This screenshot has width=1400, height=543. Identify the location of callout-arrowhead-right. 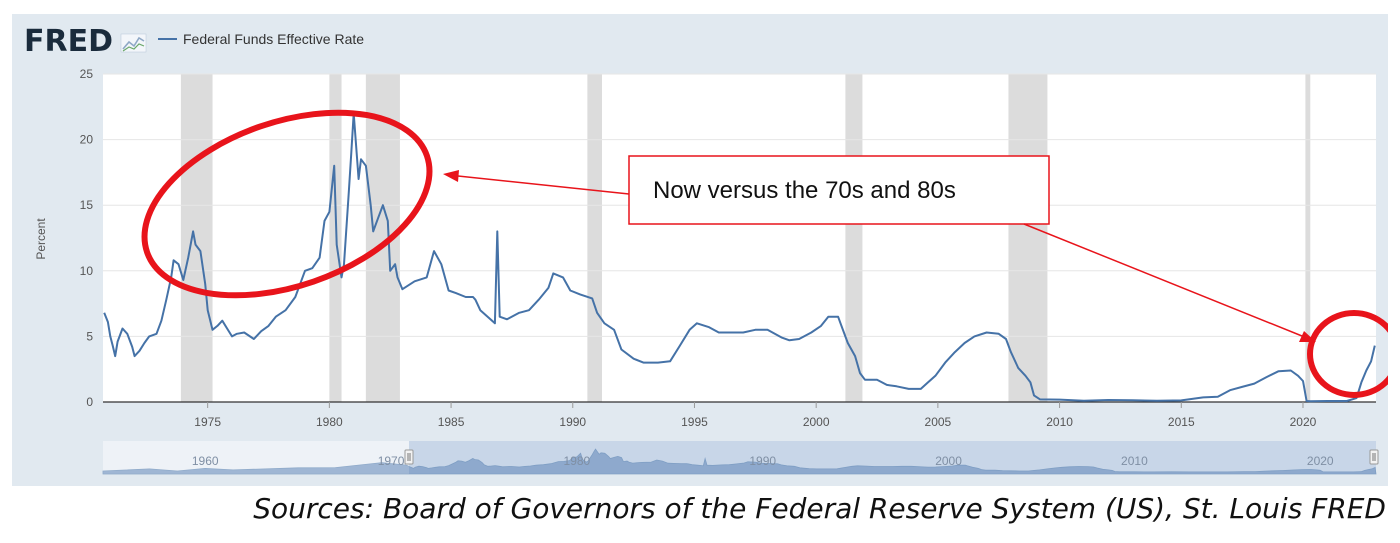
(1307, 336).